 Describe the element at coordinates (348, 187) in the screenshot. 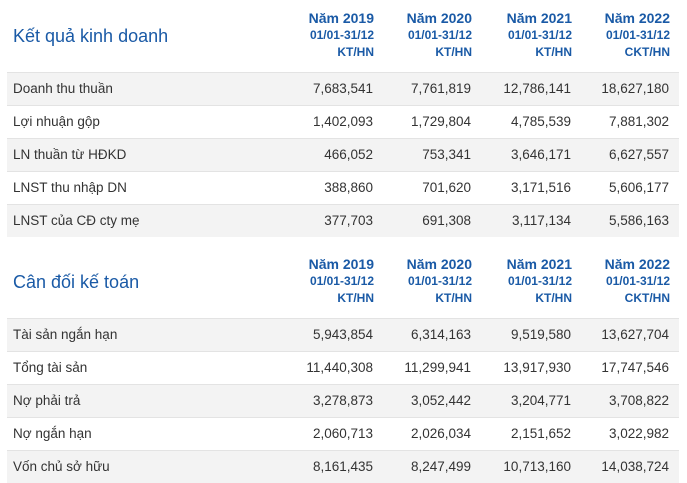

I see `cell-value: 388,860` at that location.